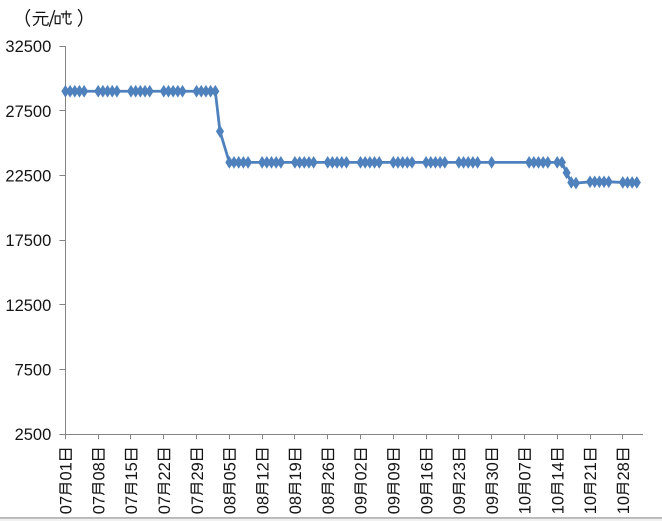 The image size is (662, 521). Describe the element at coordinates (427, 471) in the screenshot. I see `svg-text: 16` at that location.